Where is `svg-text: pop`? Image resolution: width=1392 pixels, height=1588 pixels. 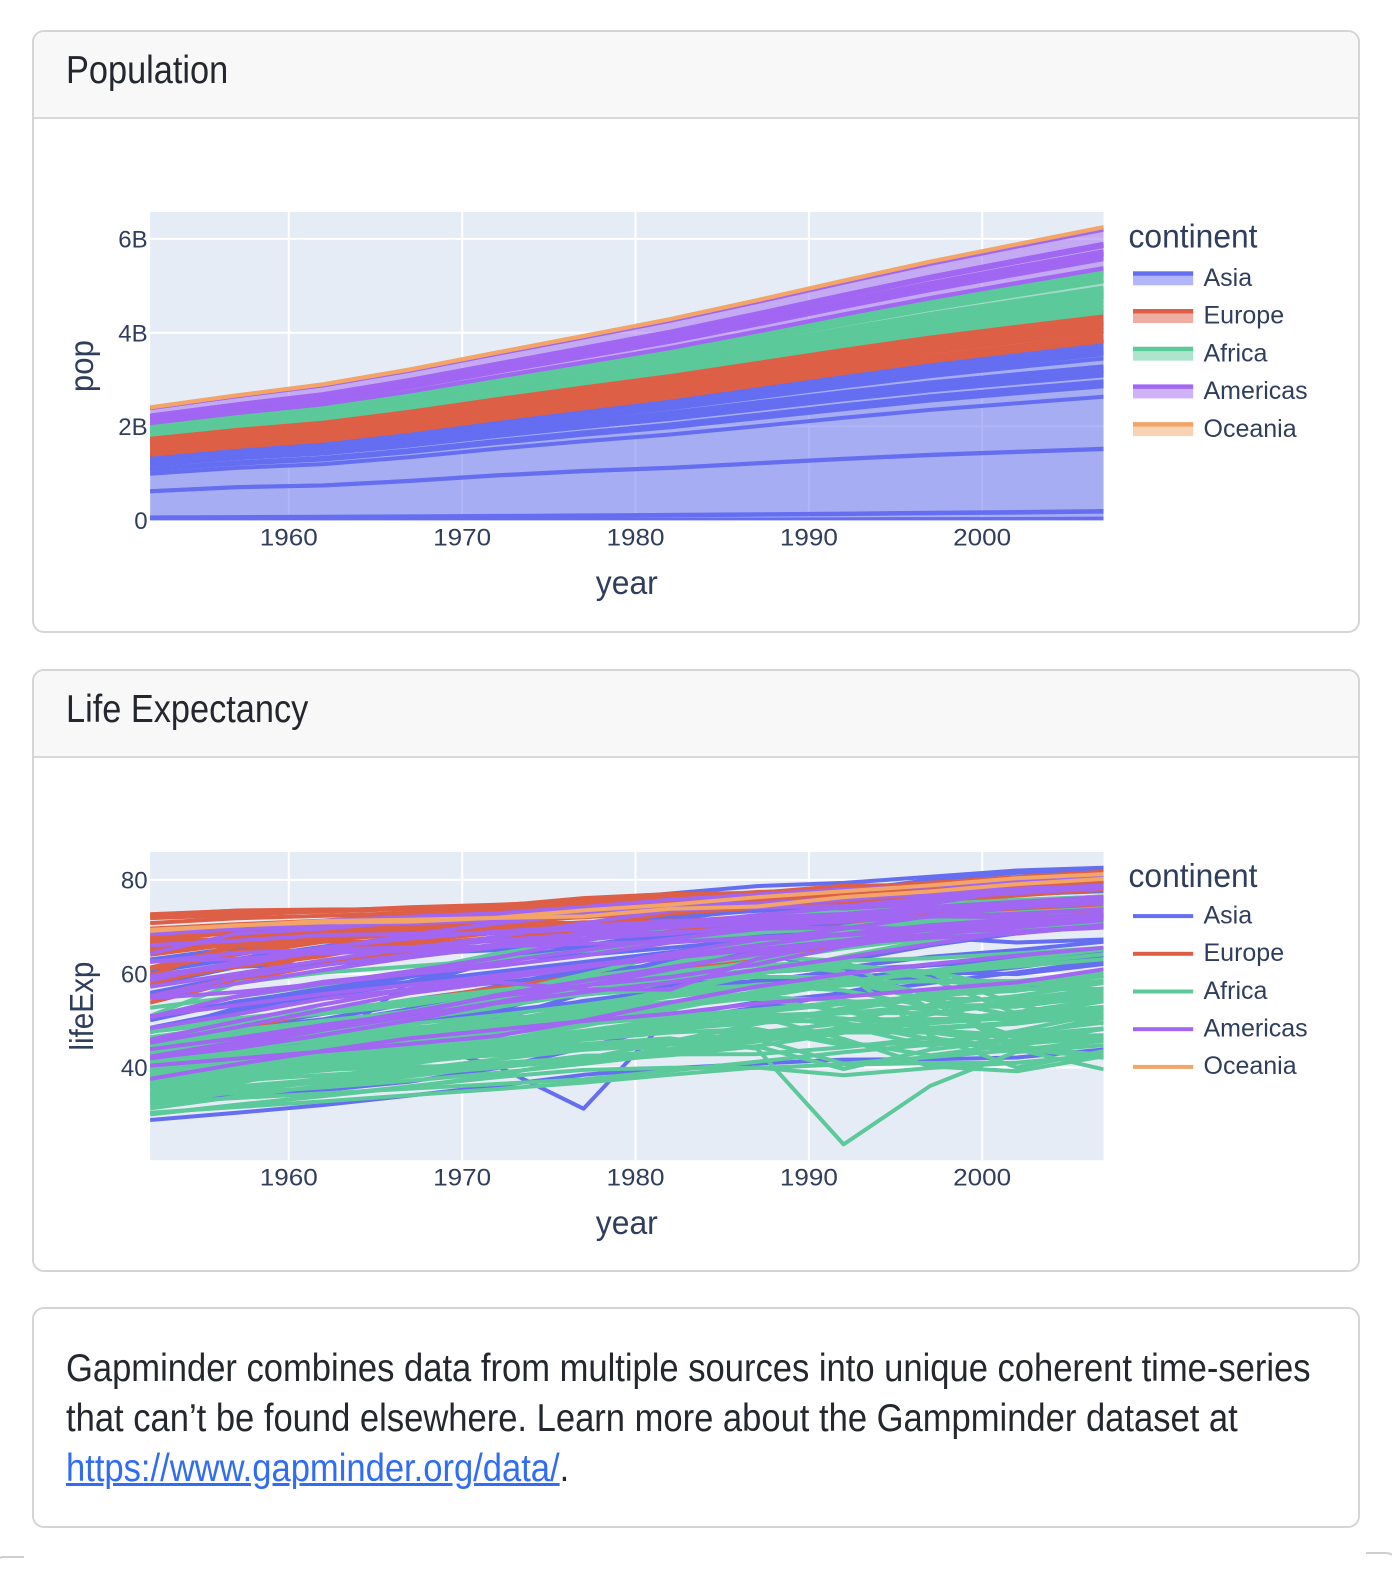
svg-text: pop is located at coordinates (81, 366).